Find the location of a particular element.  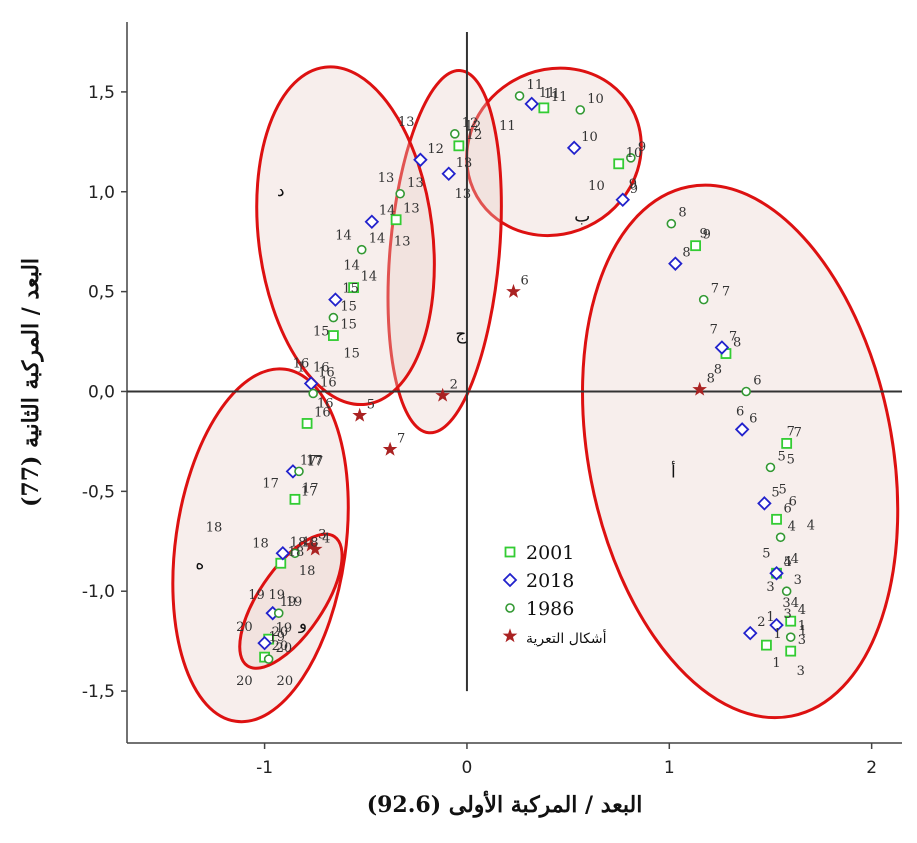

y-axis-title: البعد / المركبة الثانية (77) is located at coordinates (31, 382).